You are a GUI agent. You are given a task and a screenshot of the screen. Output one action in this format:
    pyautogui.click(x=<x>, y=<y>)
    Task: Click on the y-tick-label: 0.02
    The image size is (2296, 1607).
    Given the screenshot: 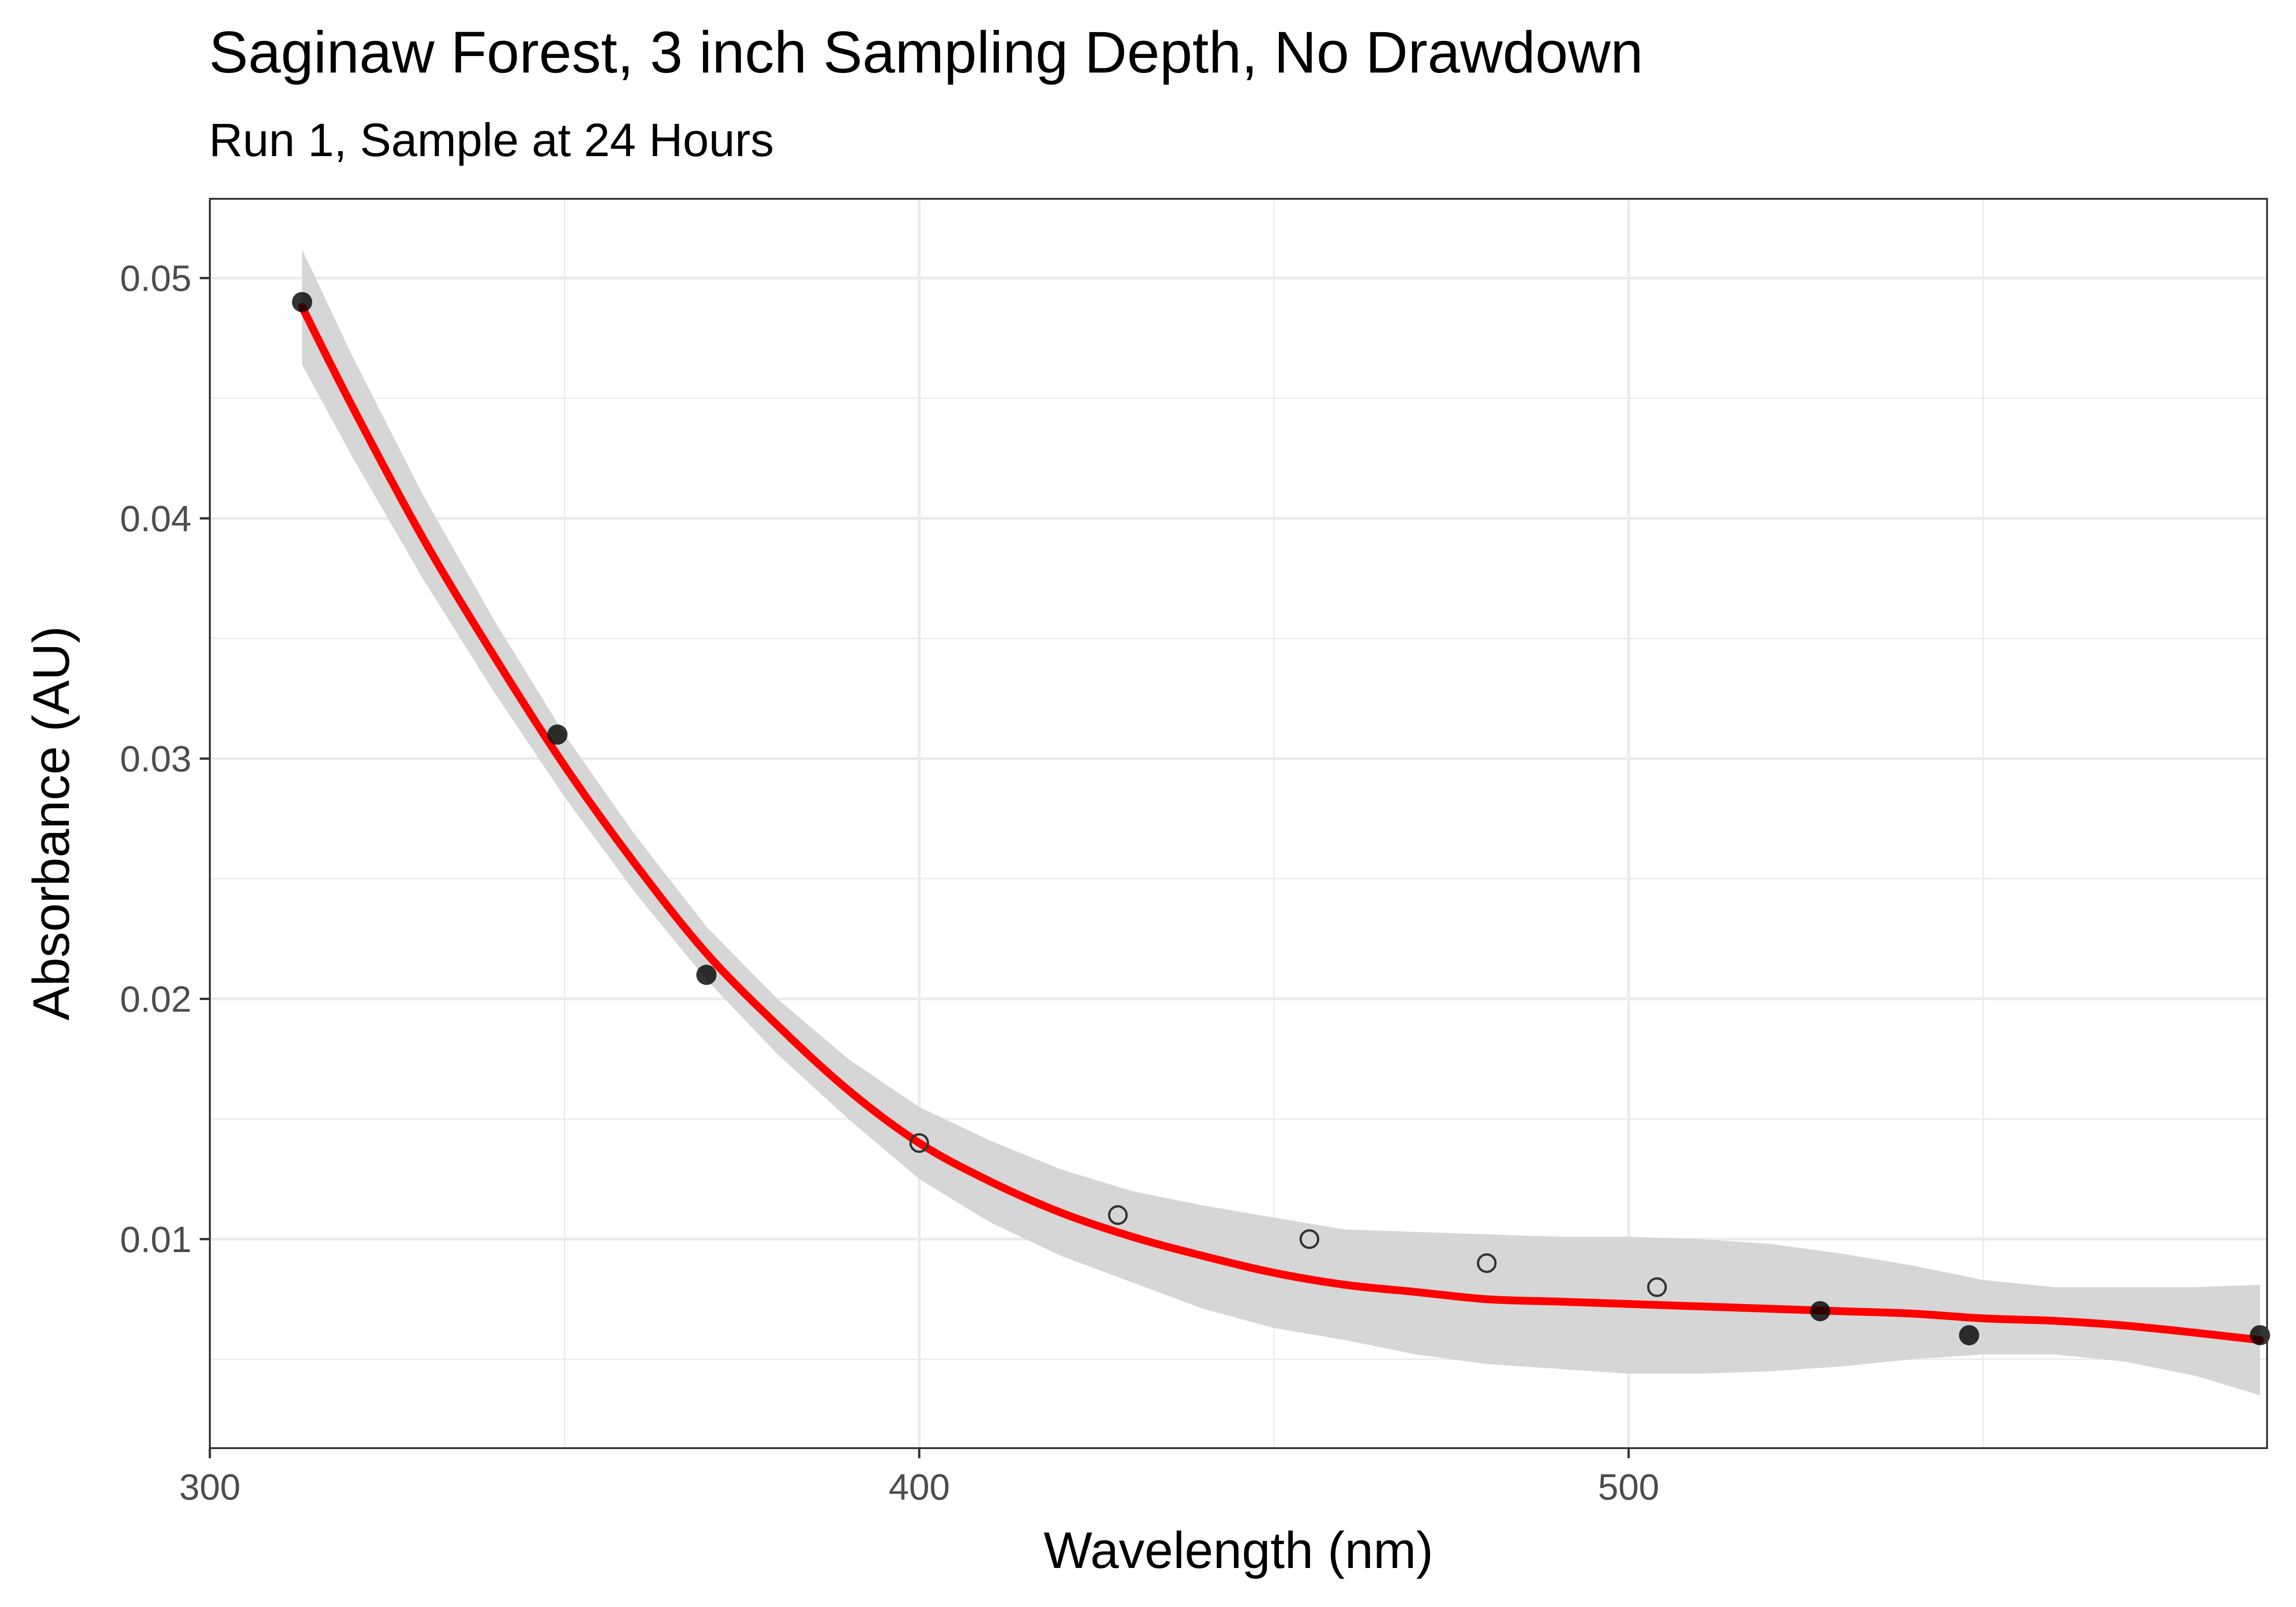 What is the action you would take?
    pyautogui.click(x=156, y=998)
    